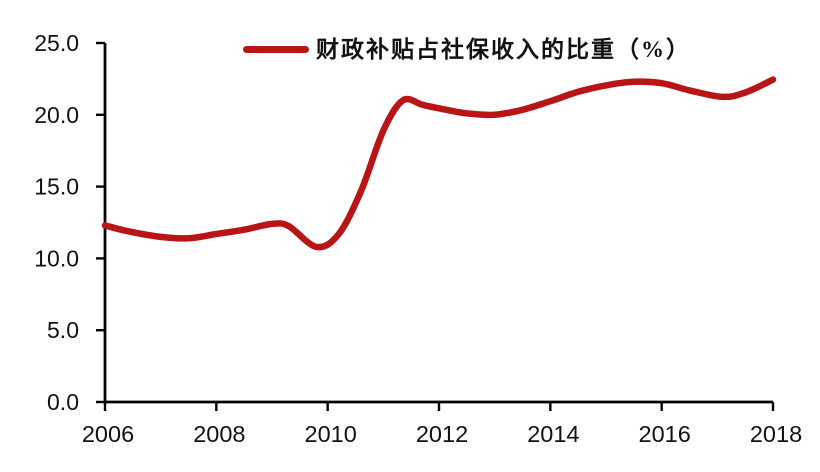 Image resolution: width=820 pixels, height=472 pixels. I want to click on legend-label: 财政补贴占社保收入的比重（%）, so click(503, 49).